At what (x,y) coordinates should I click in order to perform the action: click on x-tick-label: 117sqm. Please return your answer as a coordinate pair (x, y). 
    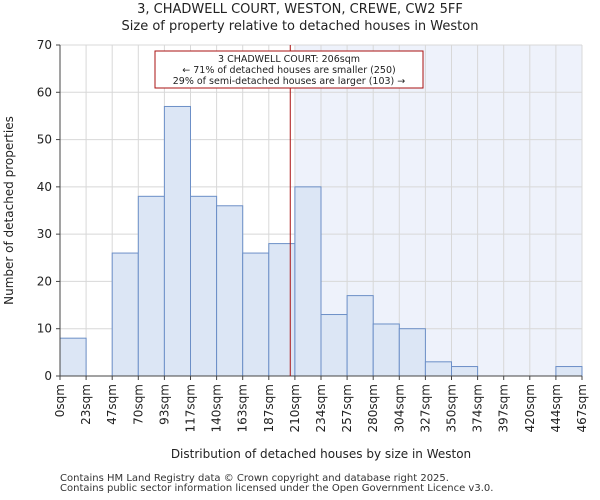
    Looking at the image, I should click on (191, 408).